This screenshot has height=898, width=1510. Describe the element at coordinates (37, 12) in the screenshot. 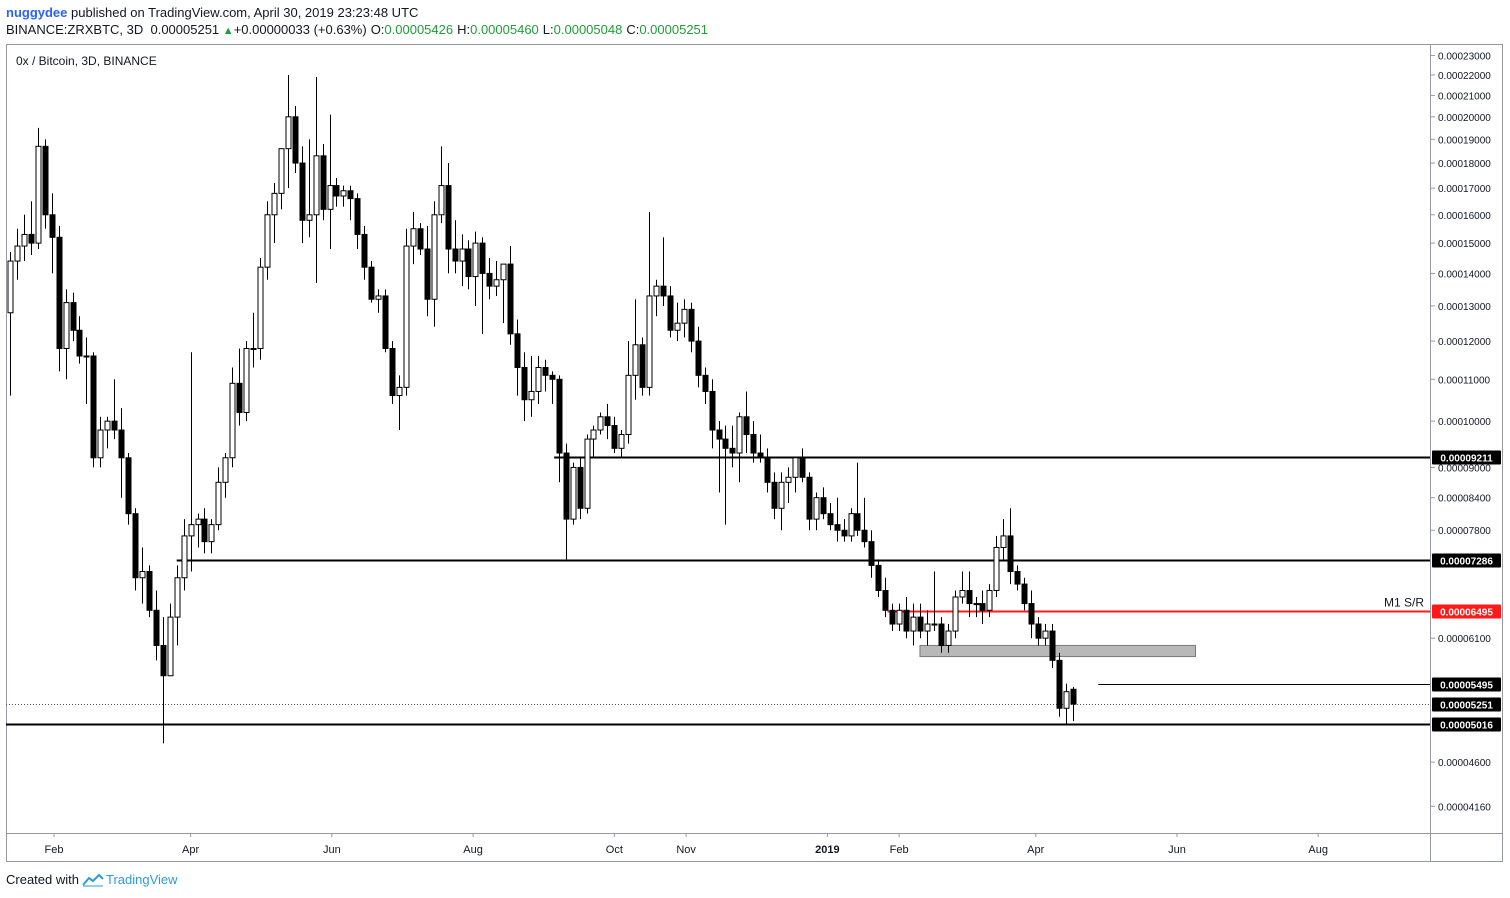

I see `author-name: nuggydee` at that location.